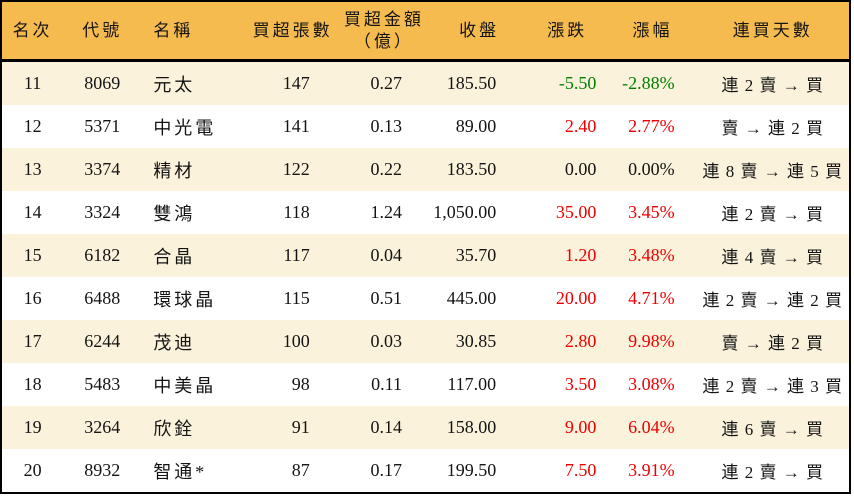 The width and height of the screenshot is (854, 496). I want to click on amount-cell: 0.22, so click(386, 169).